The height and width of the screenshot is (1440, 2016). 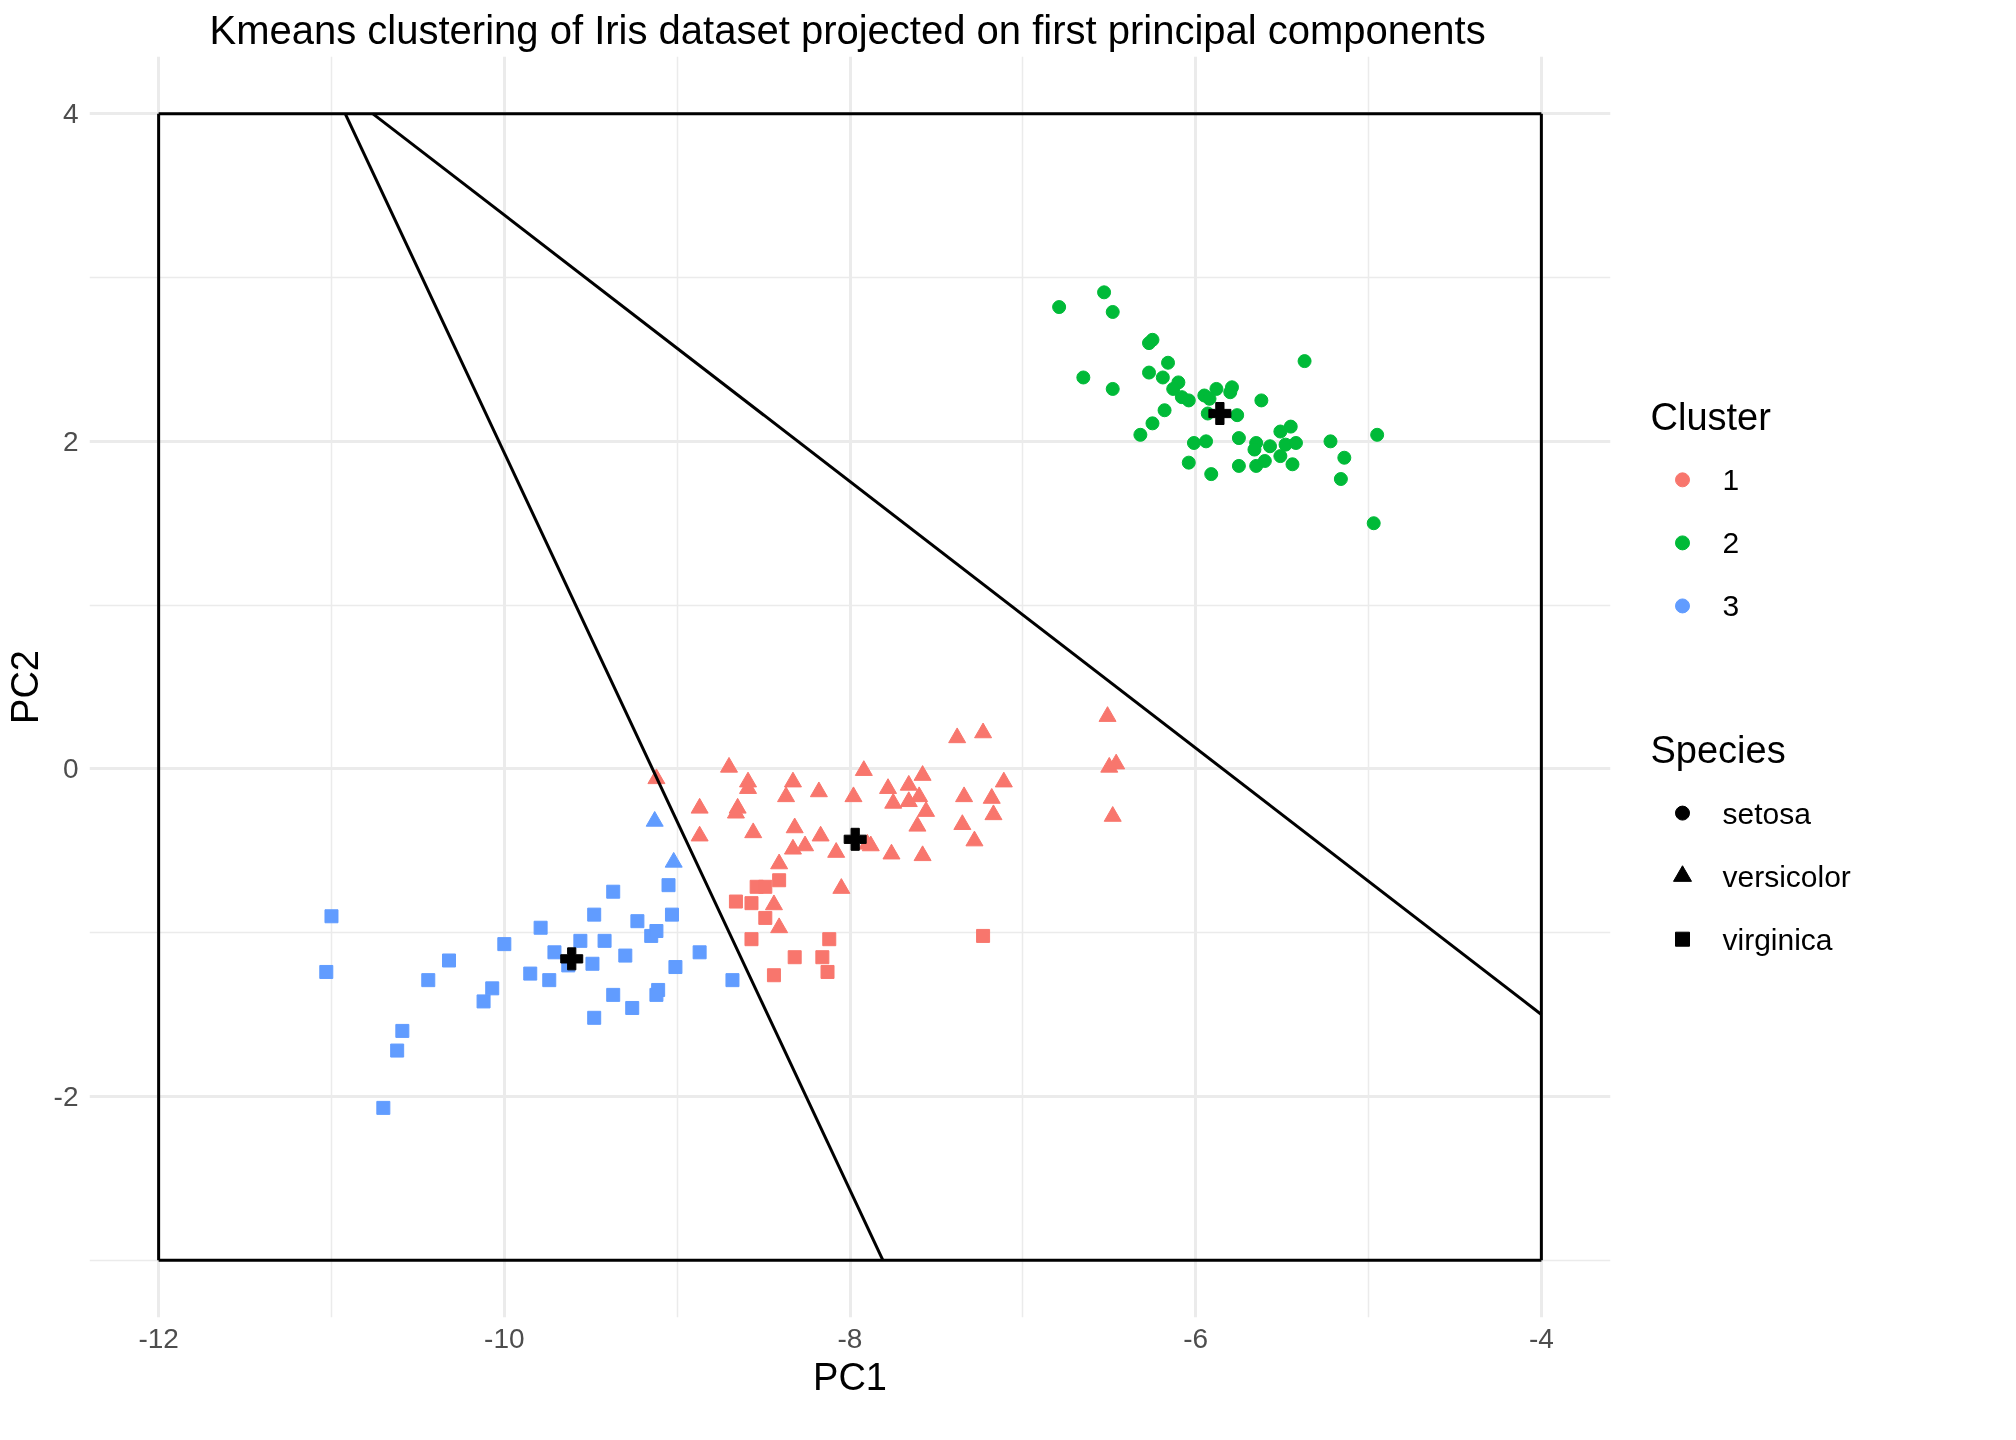 I want to click on x-axis-title: PC1, so click(x=850, y=1376).